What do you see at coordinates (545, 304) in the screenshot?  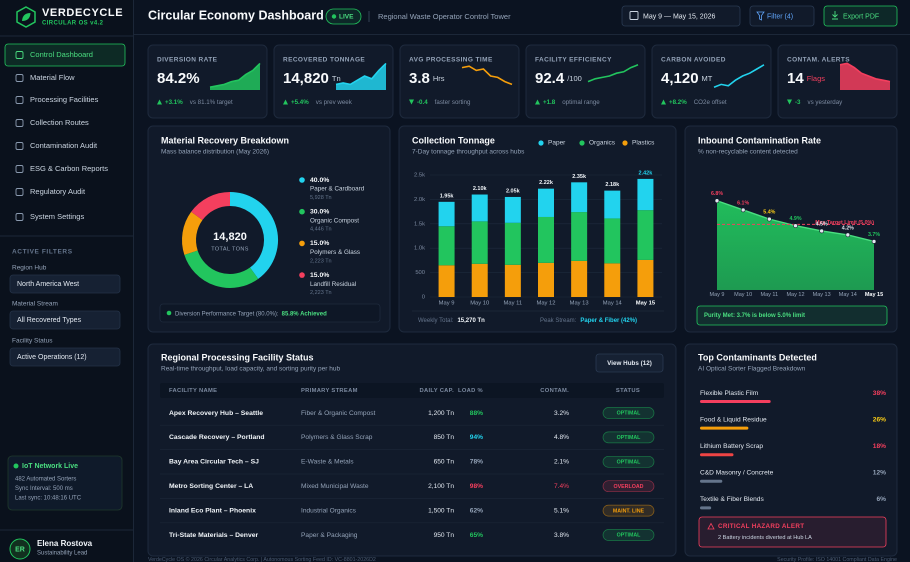 I see `x-tick-label: May 12` at bounding box center [545, 304].